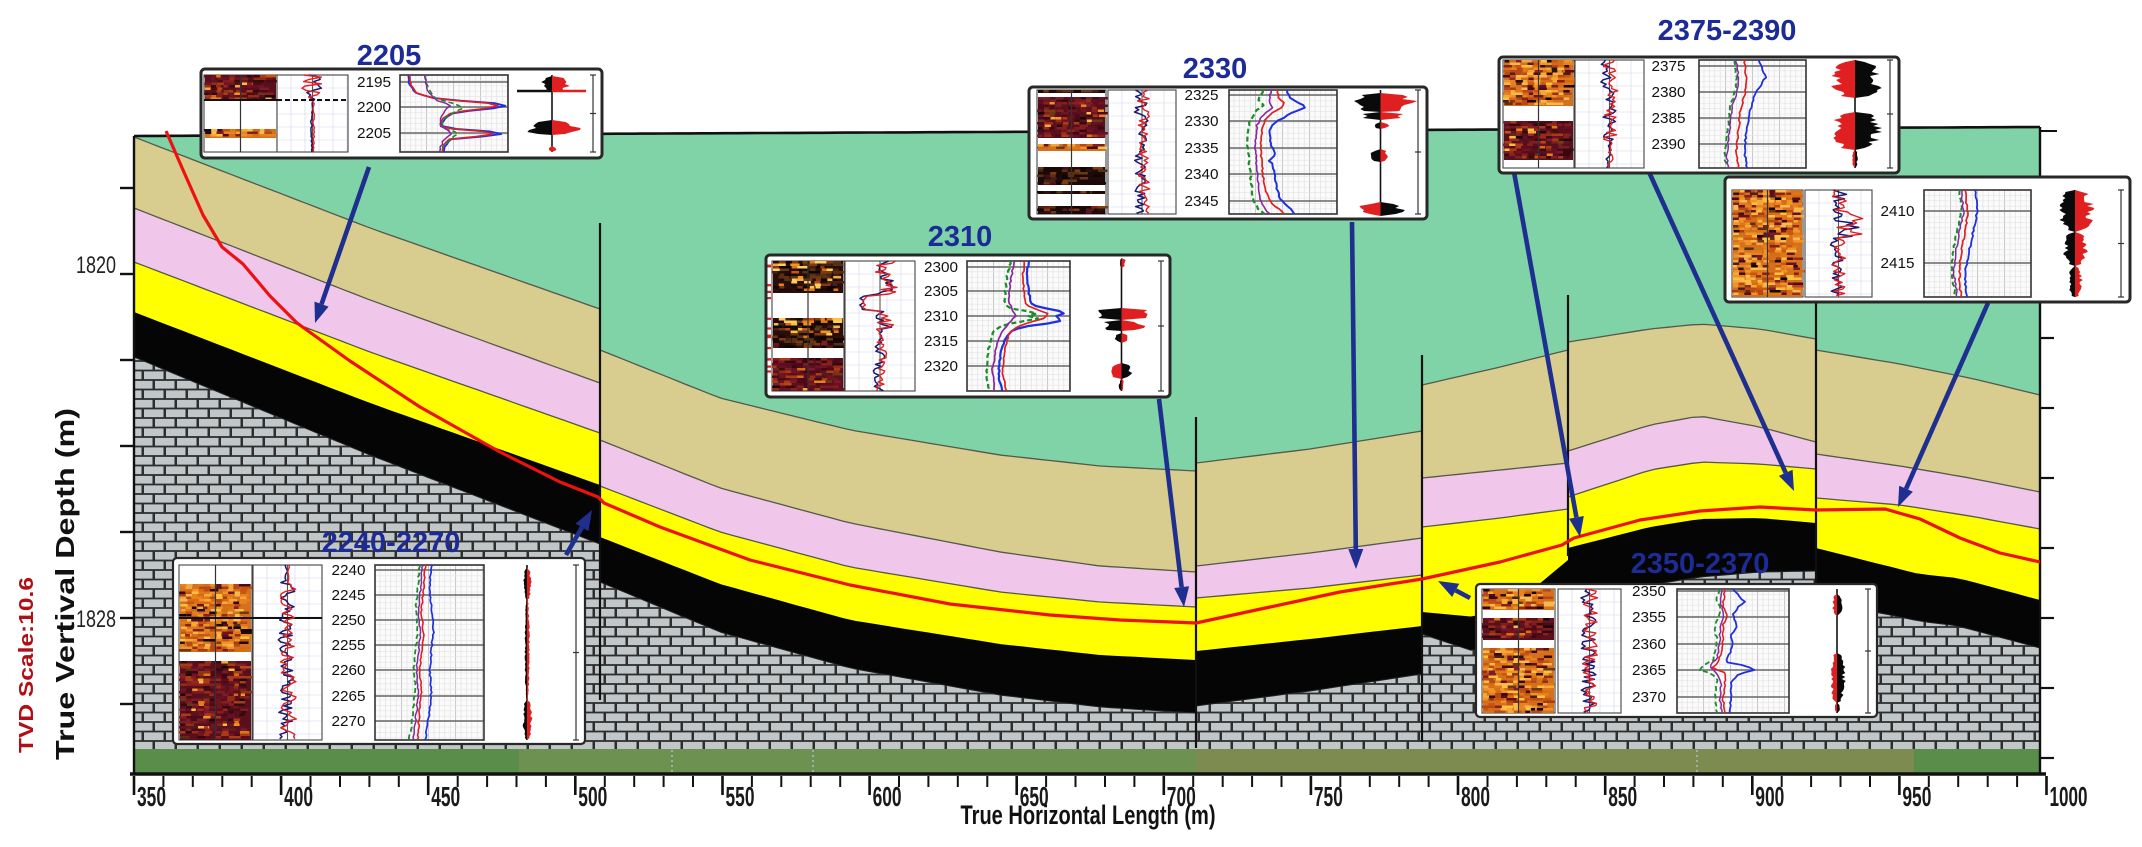 Image resolution: width=2142 pixels, height=847 pixels. Describe the element at coordinates (374, 82) in the screenshot. I see `svg-text: 2195` at that location.